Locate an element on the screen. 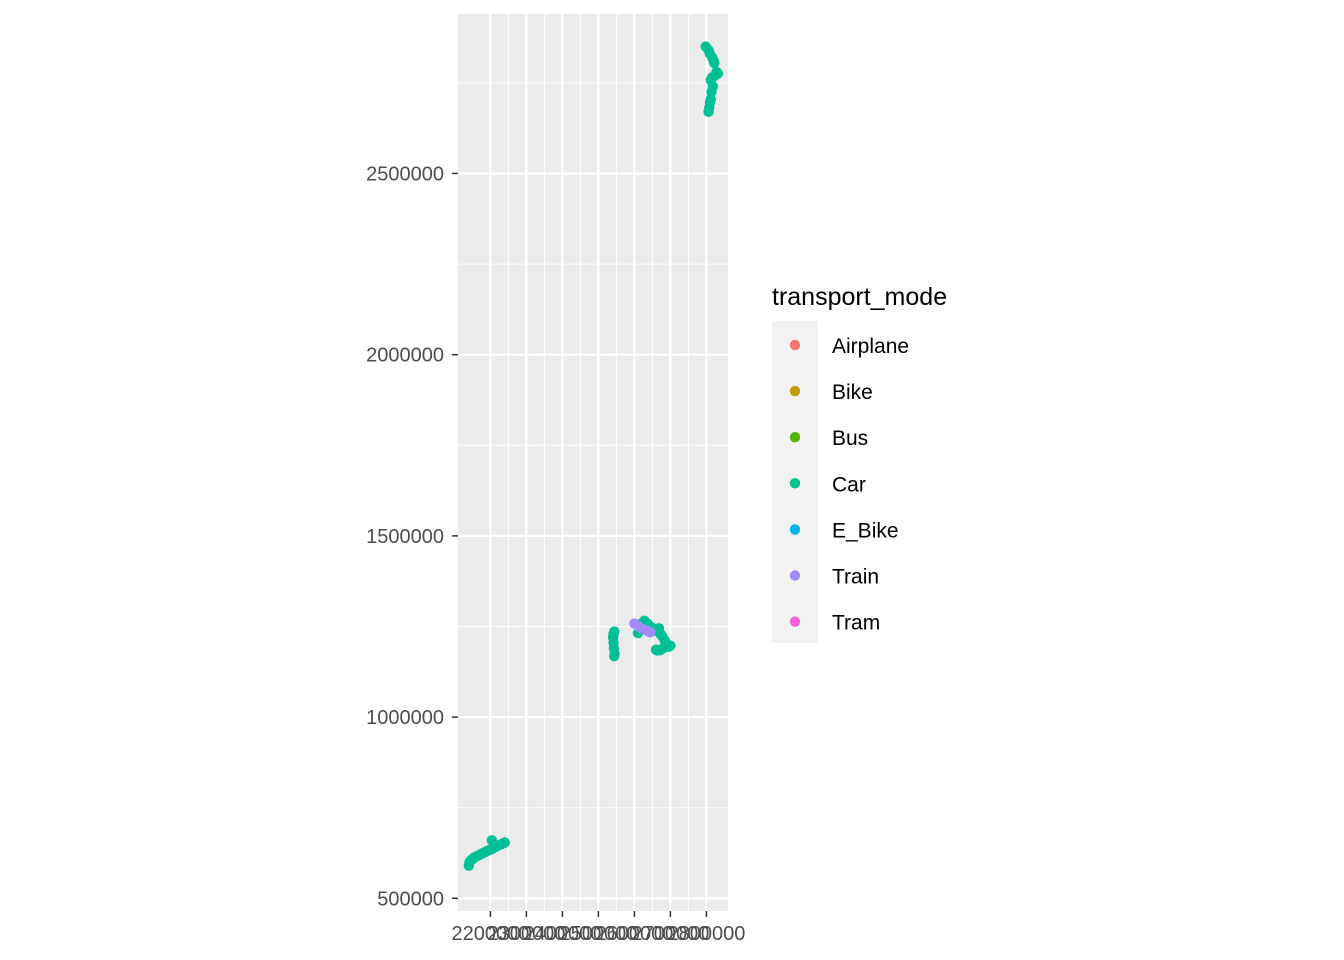  data-point-train is located at coordinates (650, 632).